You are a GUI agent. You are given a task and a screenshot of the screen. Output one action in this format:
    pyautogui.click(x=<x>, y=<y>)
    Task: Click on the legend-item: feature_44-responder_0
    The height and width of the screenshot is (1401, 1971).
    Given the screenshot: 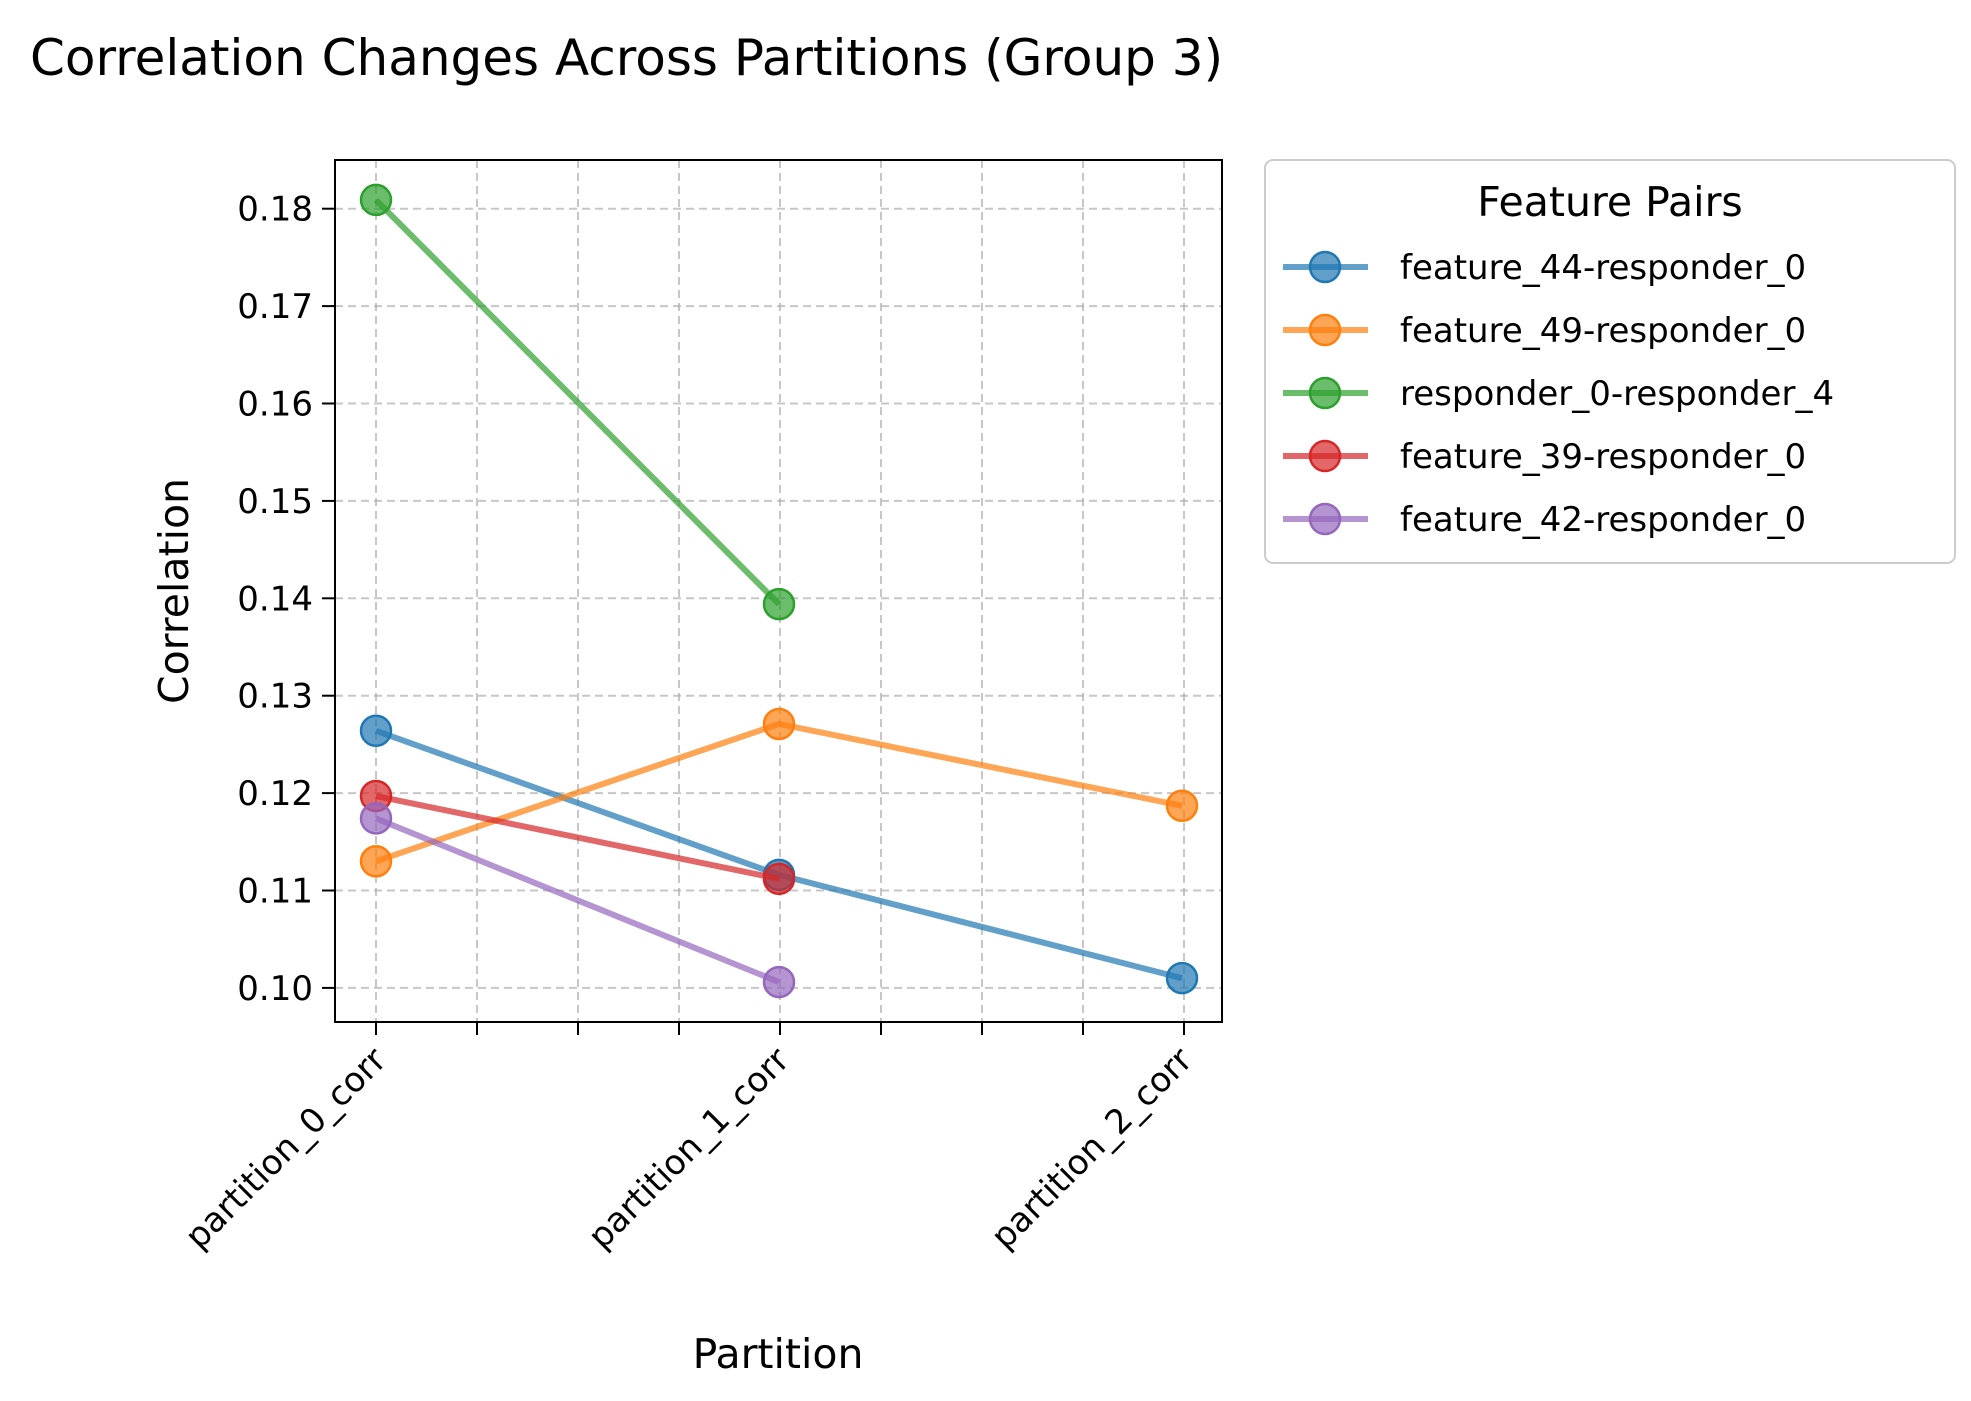 What is the action you would take?
    pyautogui.click(x=1544, y=268)
    